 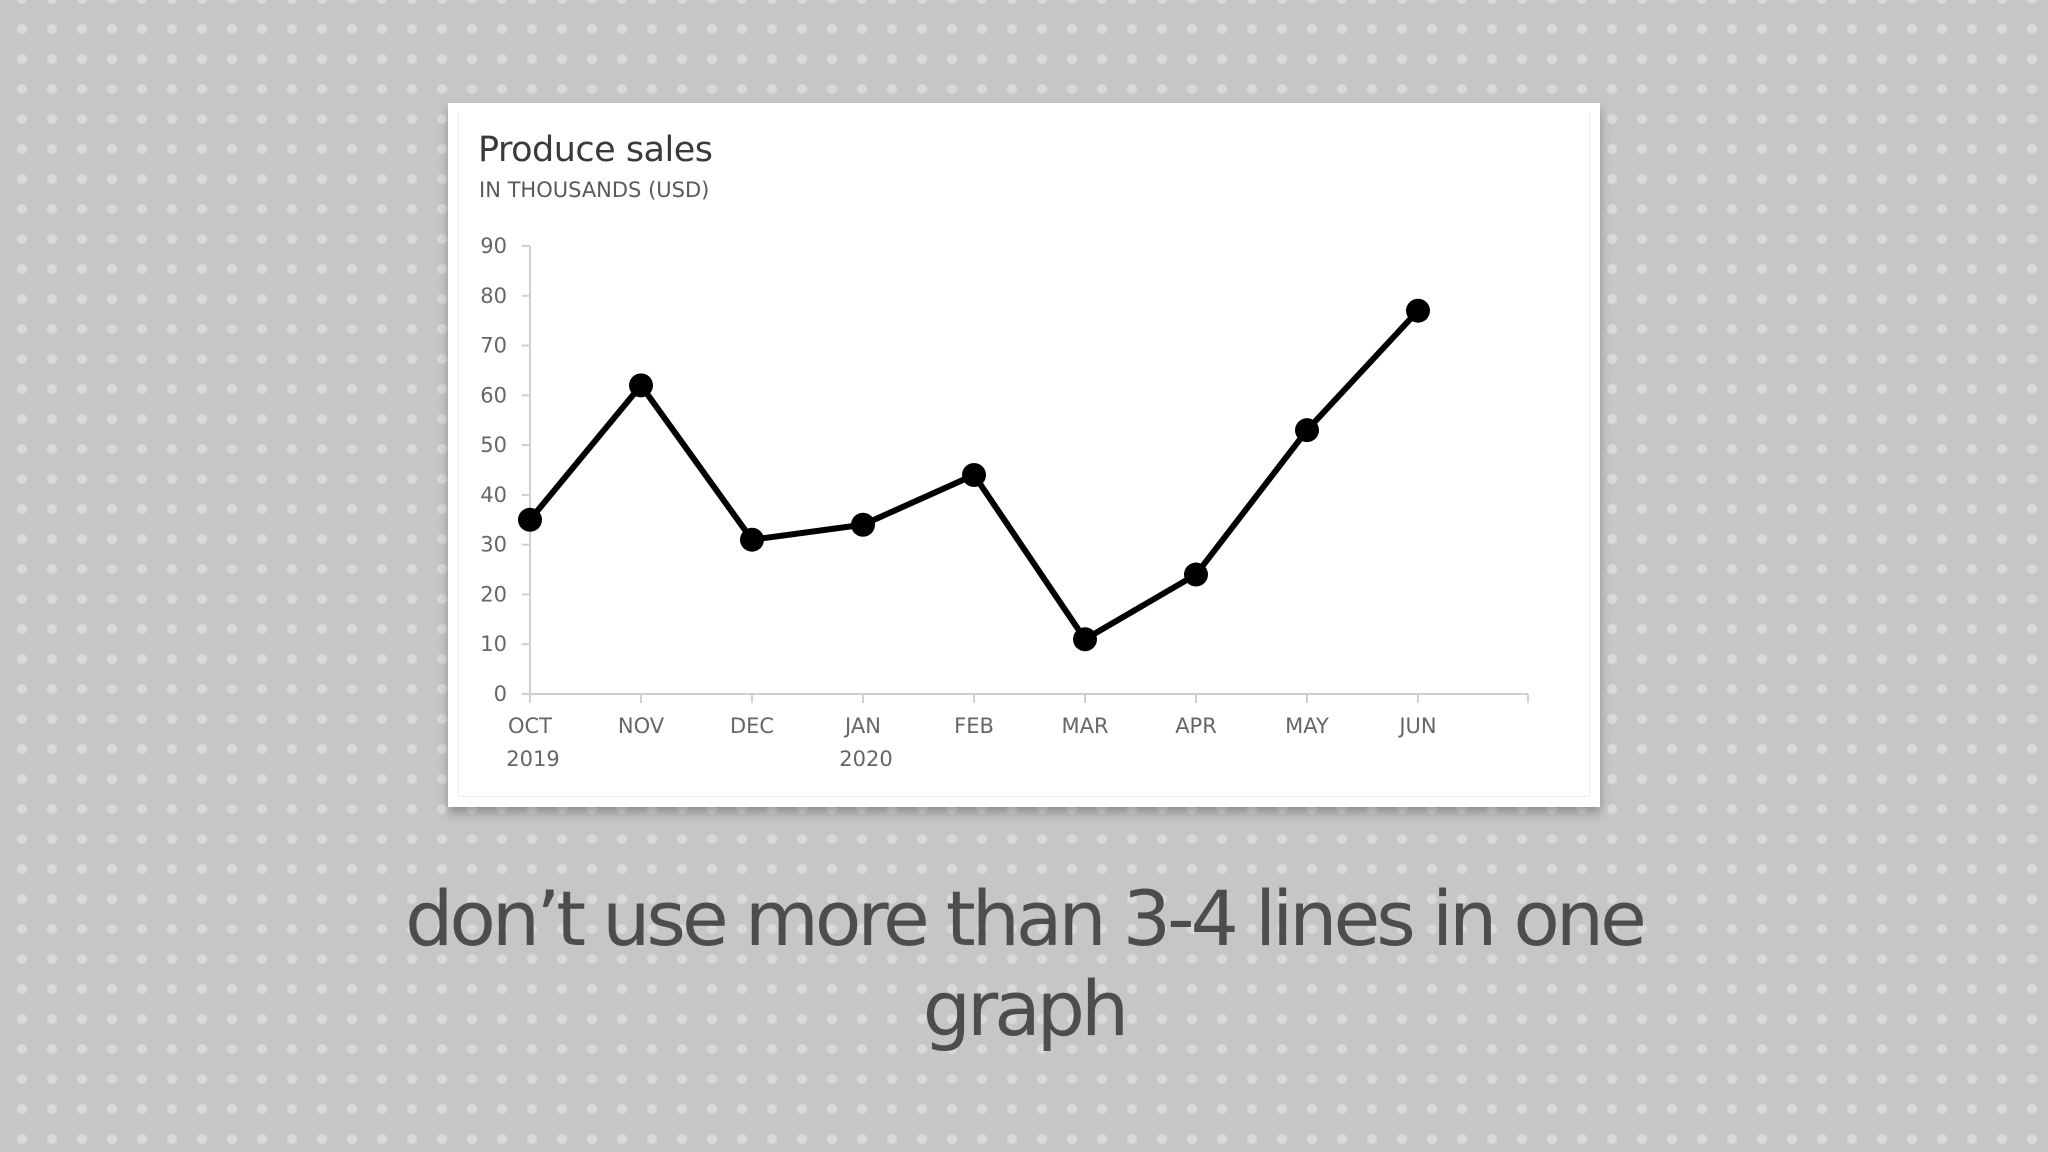 I want to click on caption-line-2: graph, so click(x=1025, y=1008).